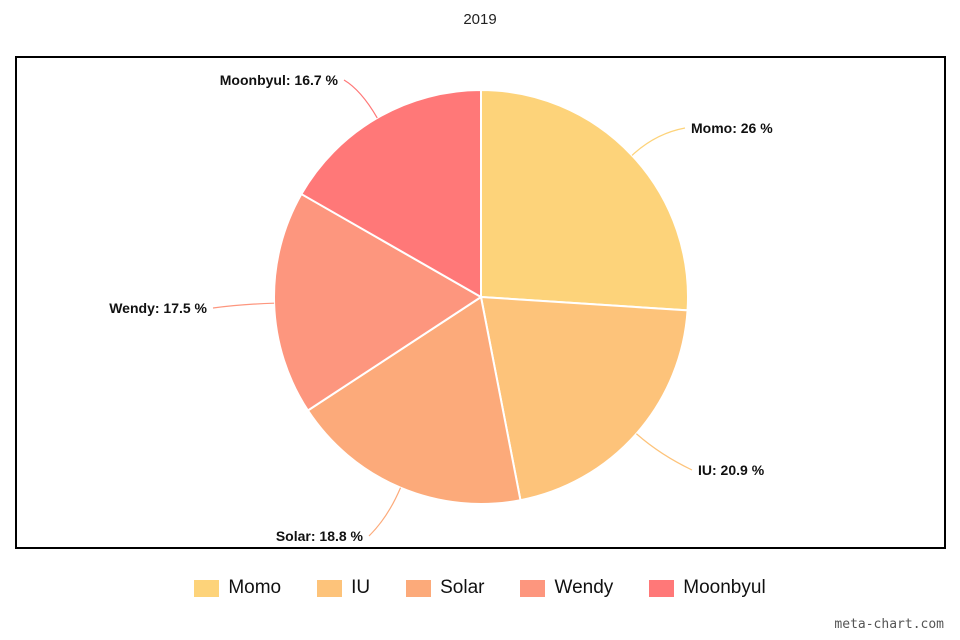 The image size is (960, 640). Describe the element at coordinates (664, 452) in the screenshot. I see `connector-line-iu` at that location.